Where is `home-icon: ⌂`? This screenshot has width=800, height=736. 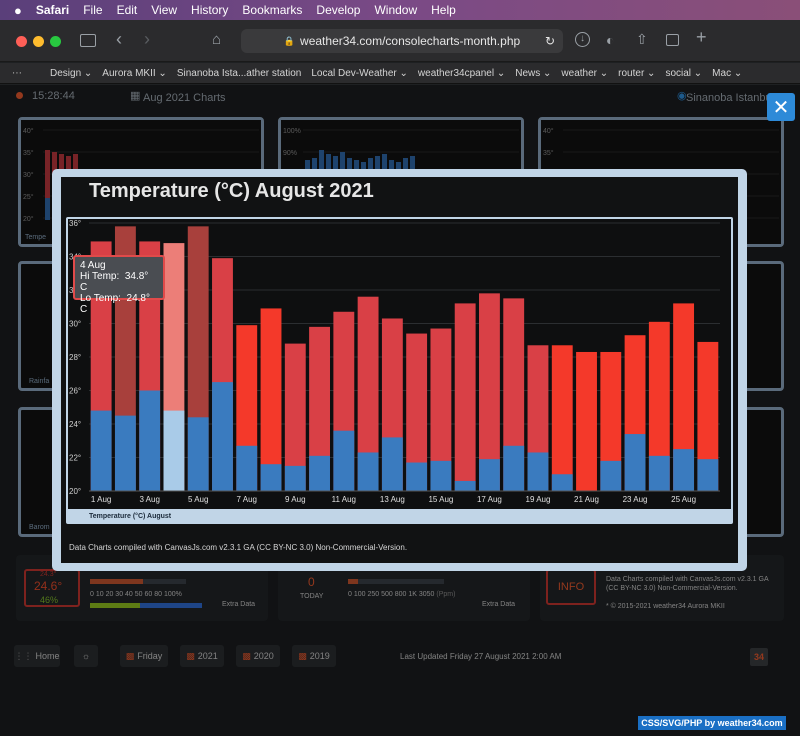
home-icon: ⌂ is located at coordinates (217, 39).